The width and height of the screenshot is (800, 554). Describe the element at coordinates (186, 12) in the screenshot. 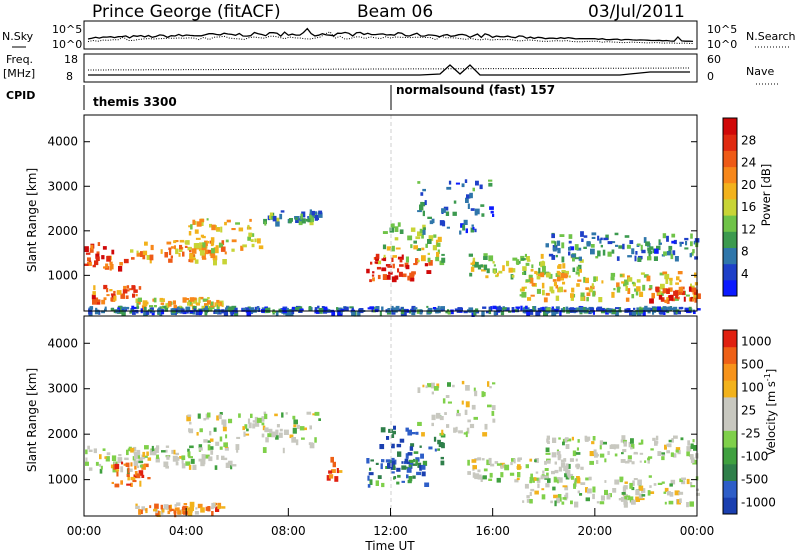

I see `station-title: Prince George (fitACF)` at that location.